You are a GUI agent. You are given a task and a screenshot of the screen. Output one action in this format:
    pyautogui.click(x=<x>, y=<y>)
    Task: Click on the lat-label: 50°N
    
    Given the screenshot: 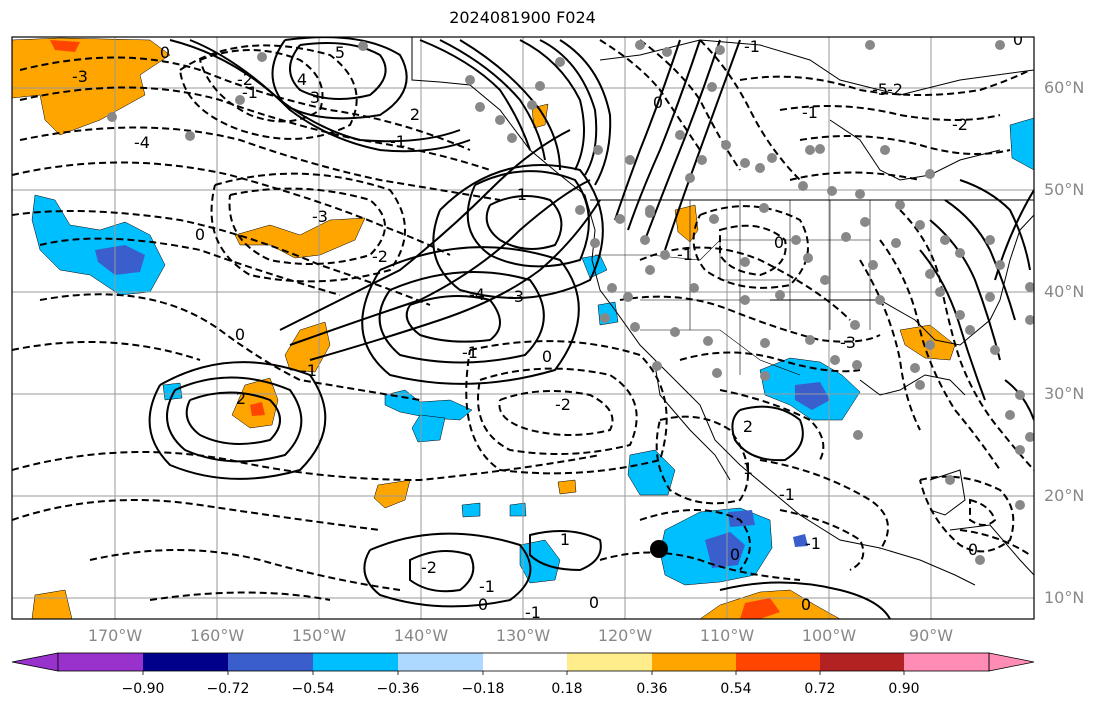 What is the action you would take?
    pyautogui.click(x=1064, y=189)
    